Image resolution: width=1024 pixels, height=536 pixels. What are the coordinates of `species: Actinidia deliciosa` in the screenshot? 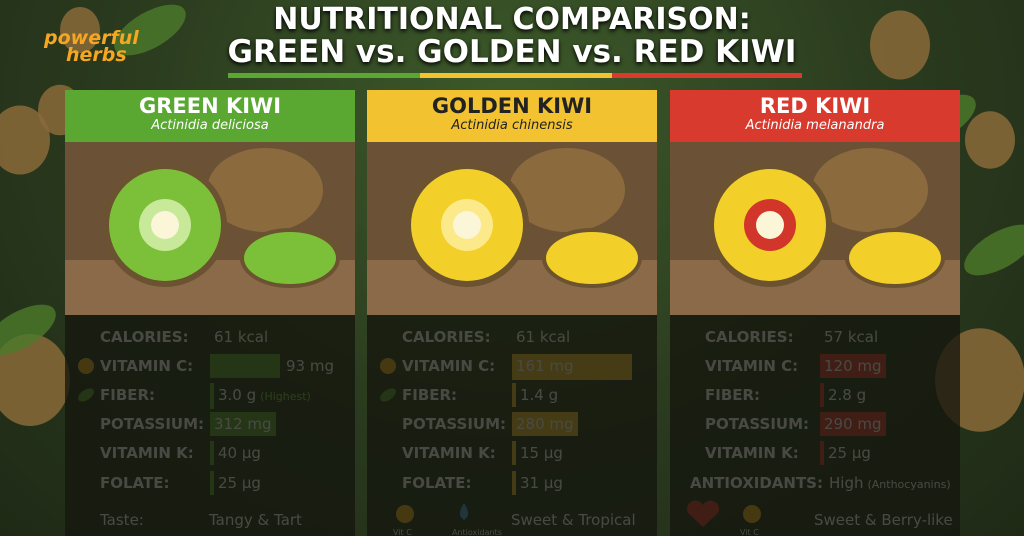 It's located at (210, 125).